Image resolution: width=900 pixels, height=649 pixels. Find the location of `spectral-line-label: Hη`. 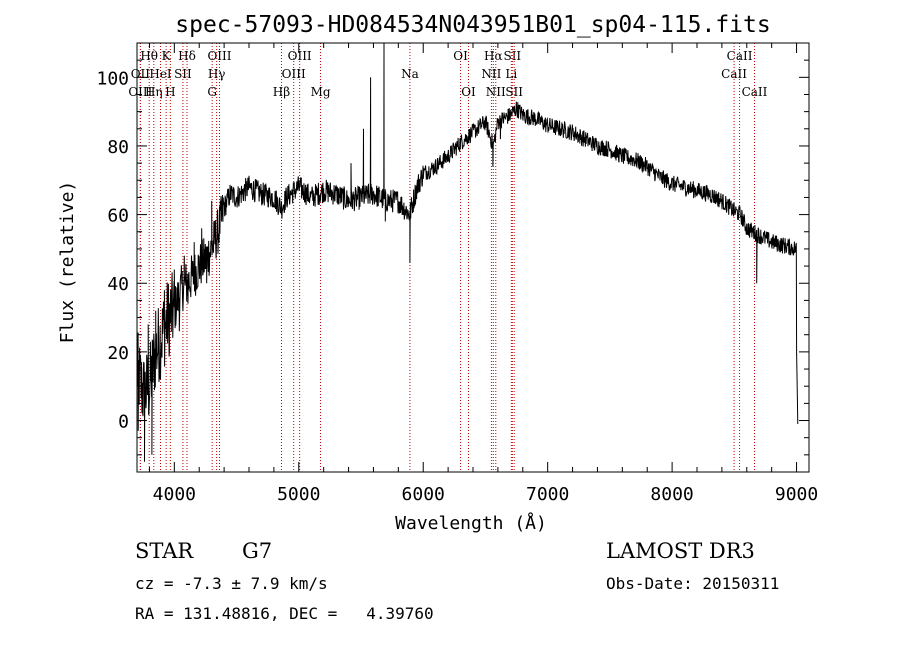

spectral-line-label: Hη is located at coordinates (154, 92).